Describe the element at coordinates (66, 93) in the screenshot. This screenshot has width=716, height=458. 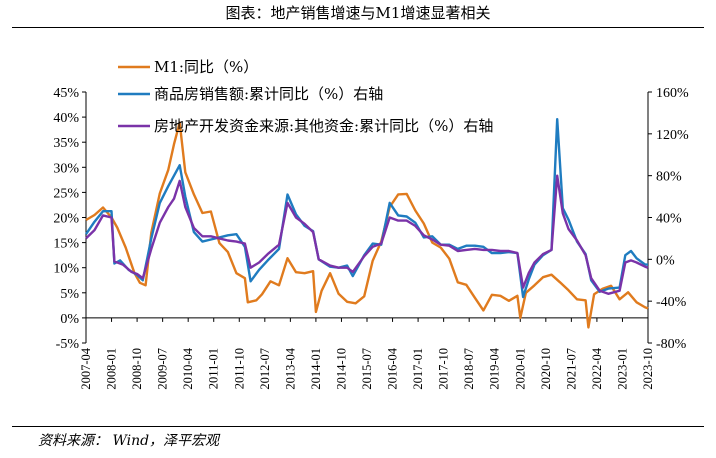
I see `left-y-tick-label: 45%` at that location.